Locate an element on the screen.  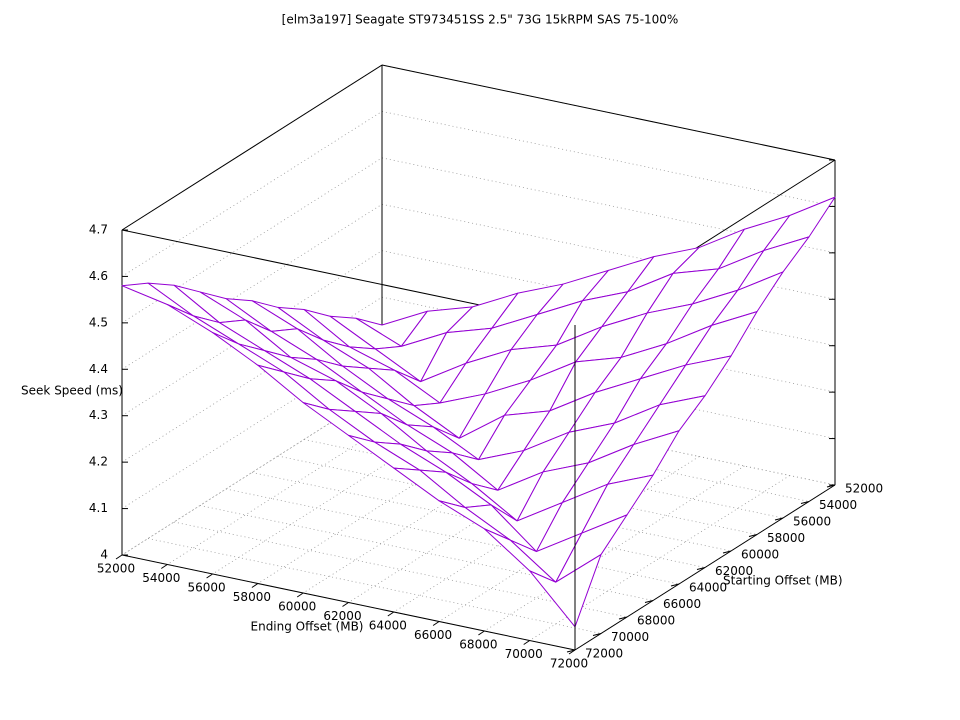
x-tick-label: 56000 is located at coordinates (207, 588).